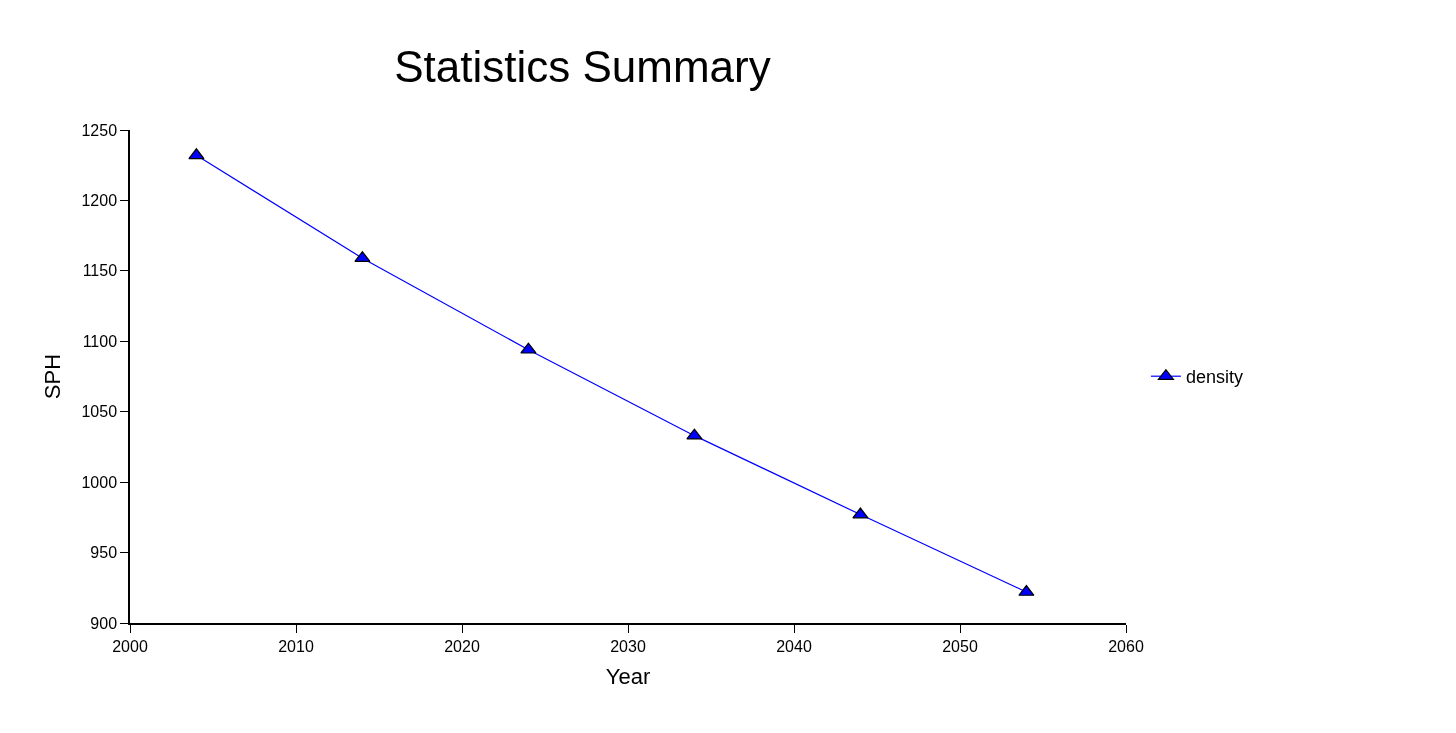  I want to click on x-tick-label: 2020, so click(462, 646).